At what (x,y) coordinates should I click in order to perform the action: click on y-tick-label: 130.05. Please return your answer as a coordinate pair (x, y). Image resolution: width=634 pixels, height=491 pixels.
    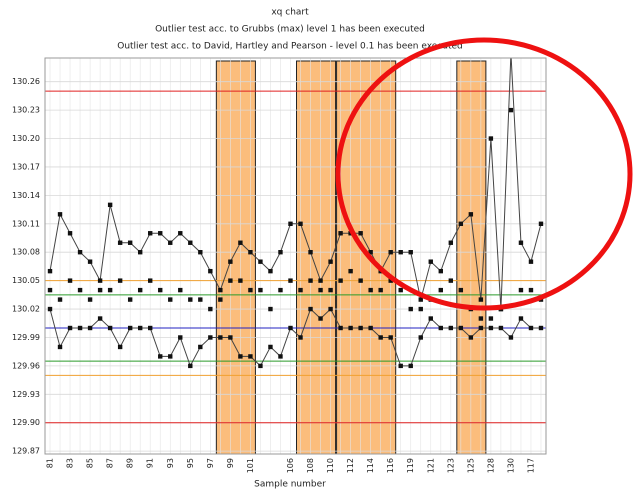
    Looking at the image, I should click on (26, 280).